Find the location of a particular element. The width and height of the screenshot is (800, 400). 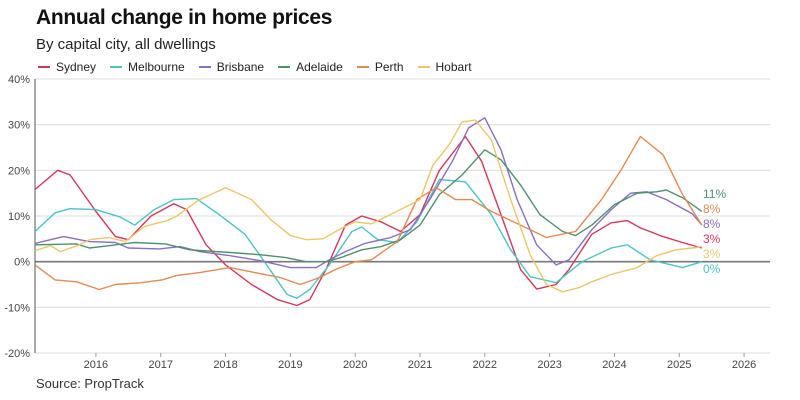

legend-label: Melbourne is located at coordinates (156, 67).